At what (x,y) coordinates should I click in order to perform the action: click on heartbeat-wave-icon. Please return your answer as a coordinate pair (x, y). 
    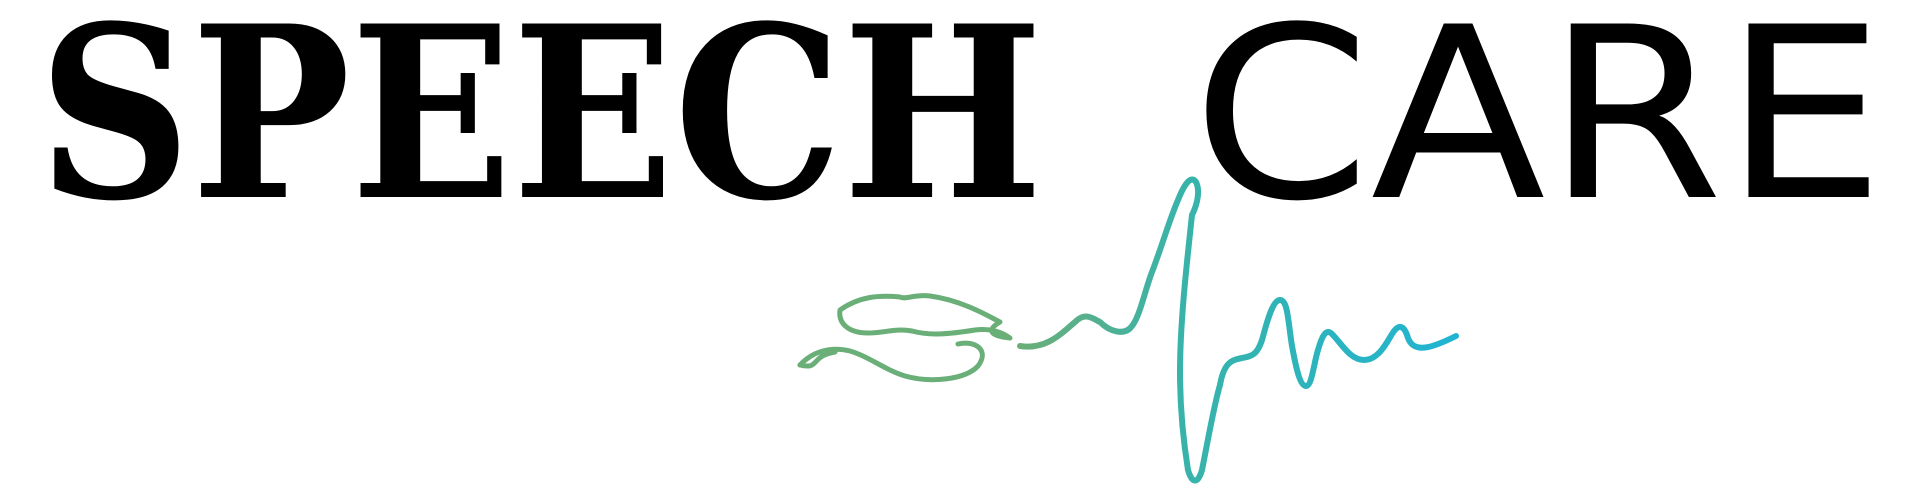
    Looking at the image, I should click on (1238, 330).